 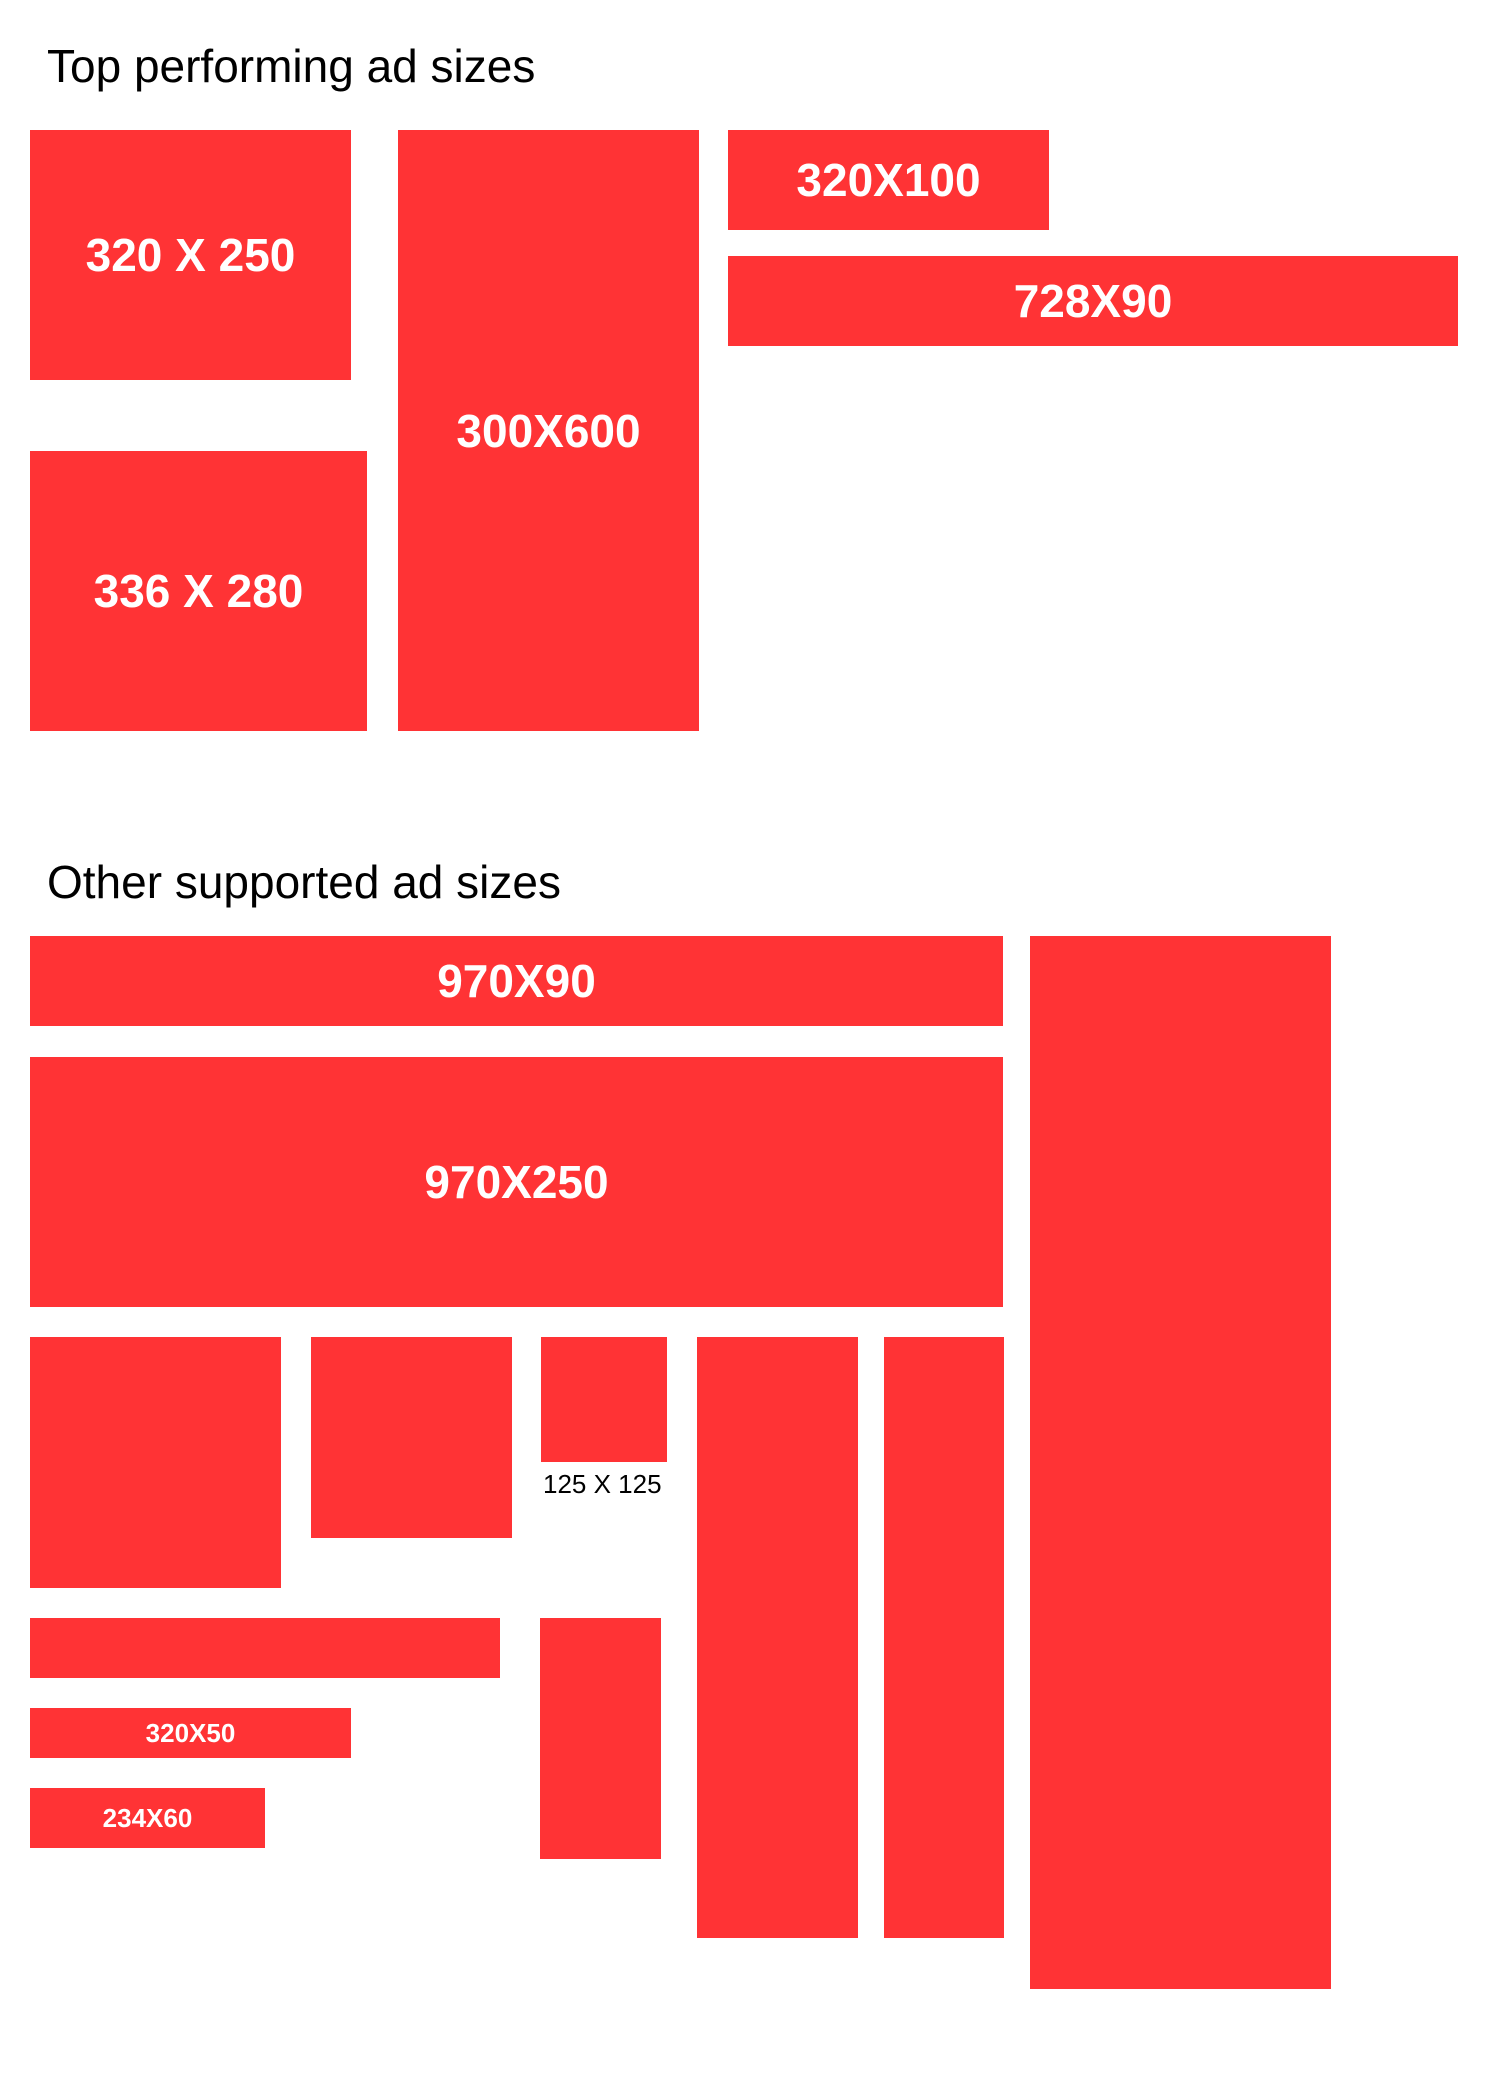 I want to click on ad-320x100-label: 320X100, so click(x=888, y=180).